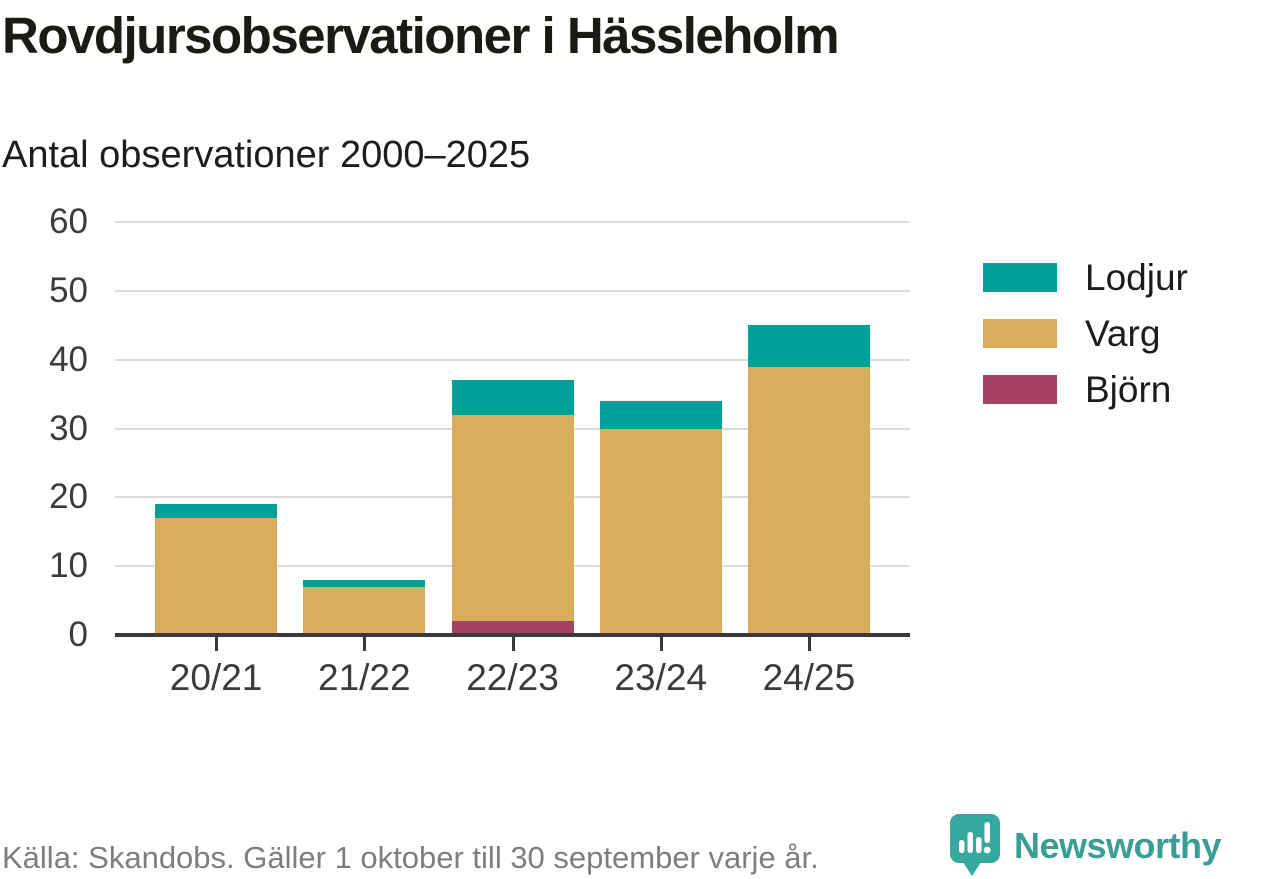  Describe the element at coordinates (68, 497) in the screenshot. I see `y-tick-label-20: 20` at that location.